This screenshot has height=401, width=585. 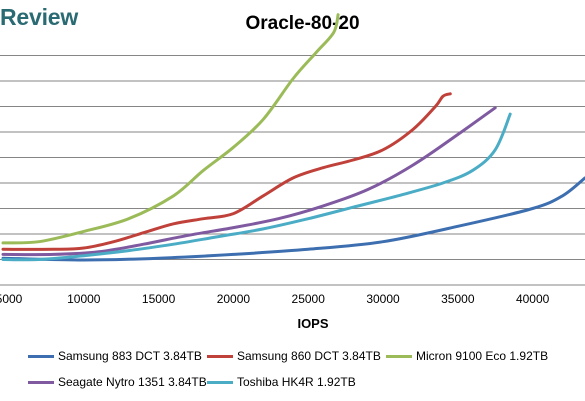 What do you see at coordinates (482, 356) in the screenshot?
I see `legend-label: Micron 9100 Eco 1.92TB` at bounding box center [482, 356].